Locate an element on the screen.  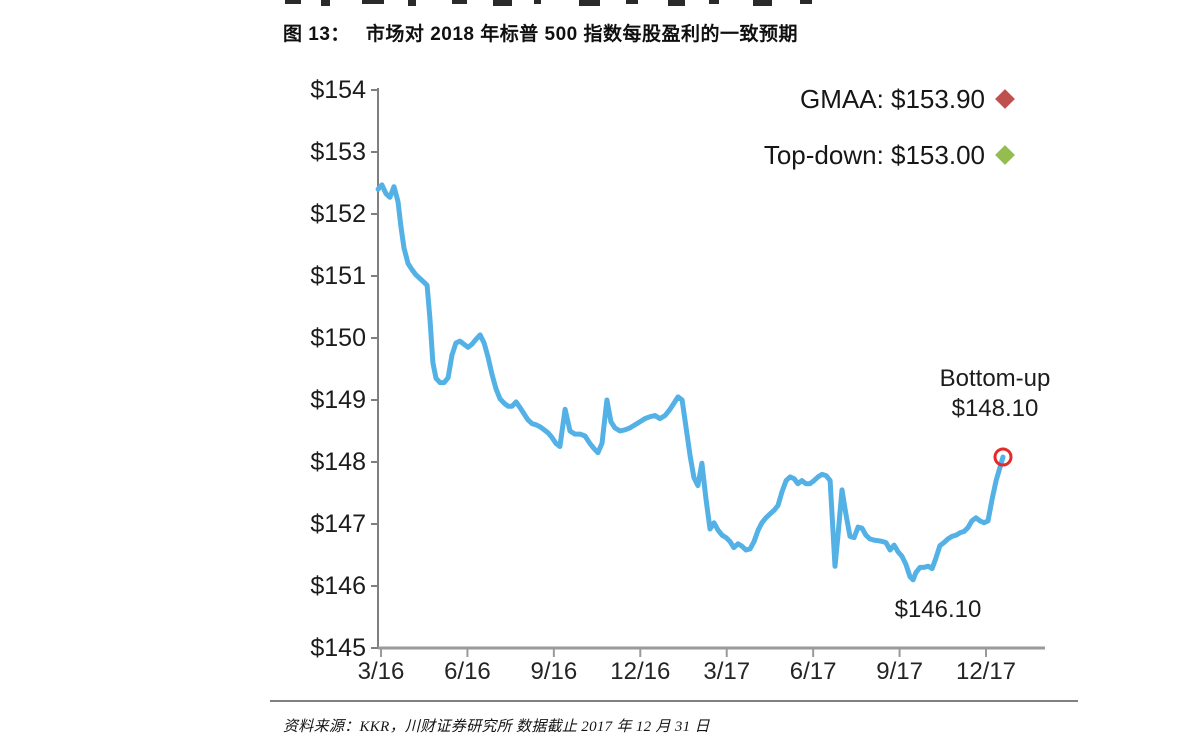
annotation-bottom-up-value: $148.10 is located at coordinates (995, 408).